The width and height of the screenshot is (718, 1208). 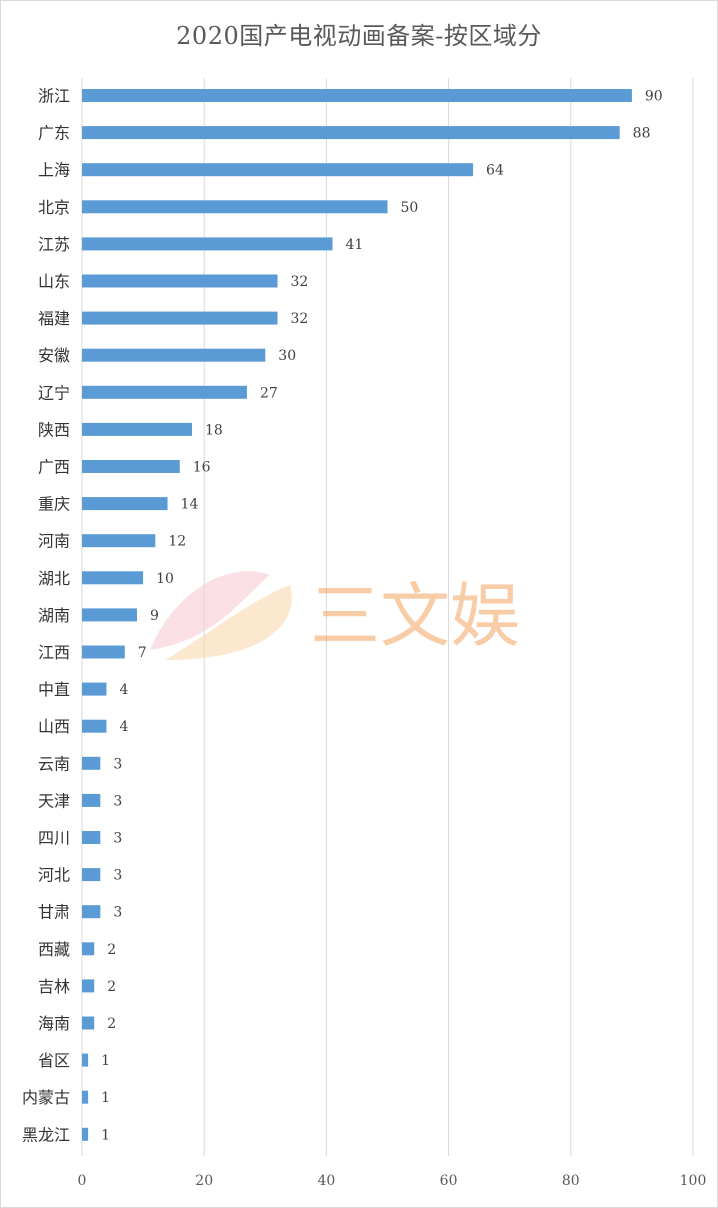 What do you see at coordinates (54, 1023) in the screenshot?
I see `category-label: 海南` at bounding box center [54, 1023].